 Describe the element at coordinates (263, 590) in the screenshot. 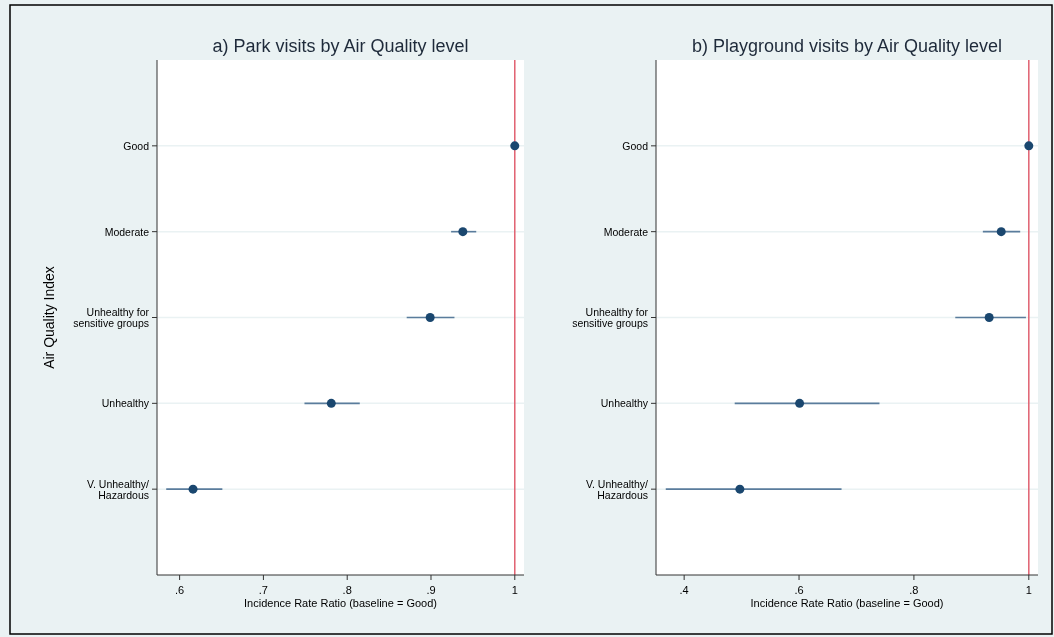

I see `x-tick-label: .7` at that location.